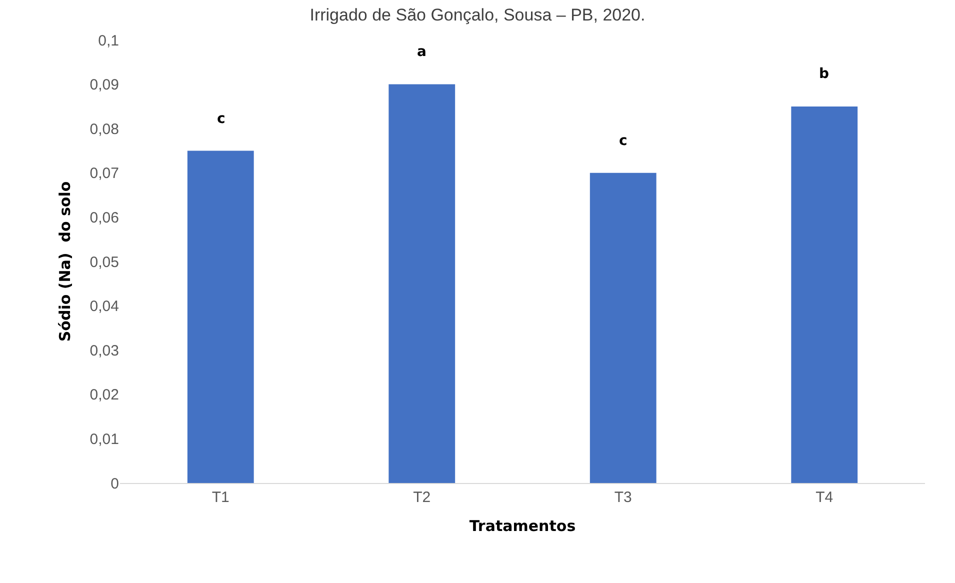  I want to click on y-tick-label: 0,1, so click(108, 41).